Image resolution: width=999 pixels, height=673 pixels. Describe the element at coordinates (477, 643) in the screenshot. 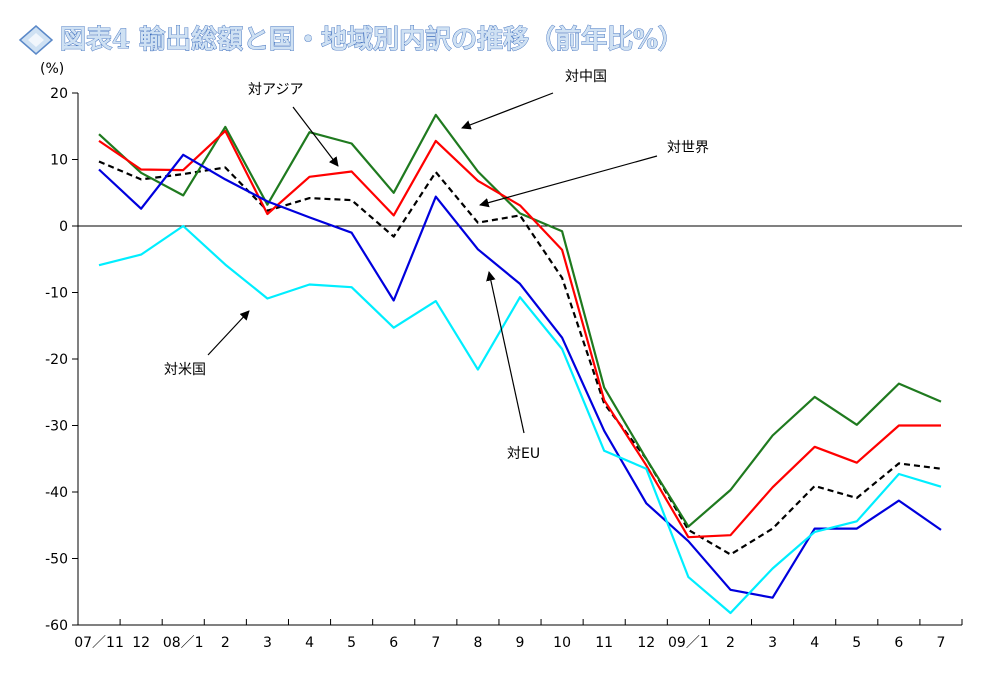

I see `x-tick-label: 8` at that location.